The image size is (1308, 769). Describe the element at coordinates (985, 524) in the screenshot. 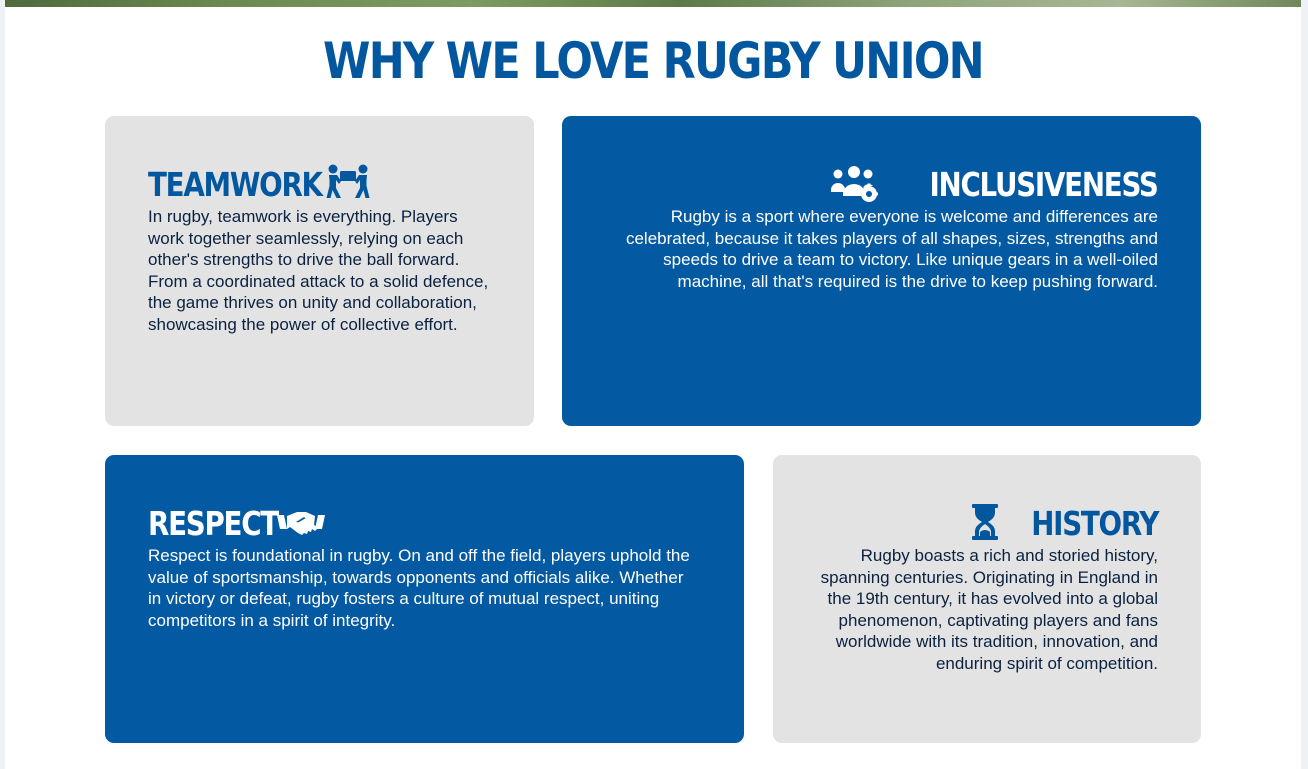

I see `hourglass-icon` at that location.